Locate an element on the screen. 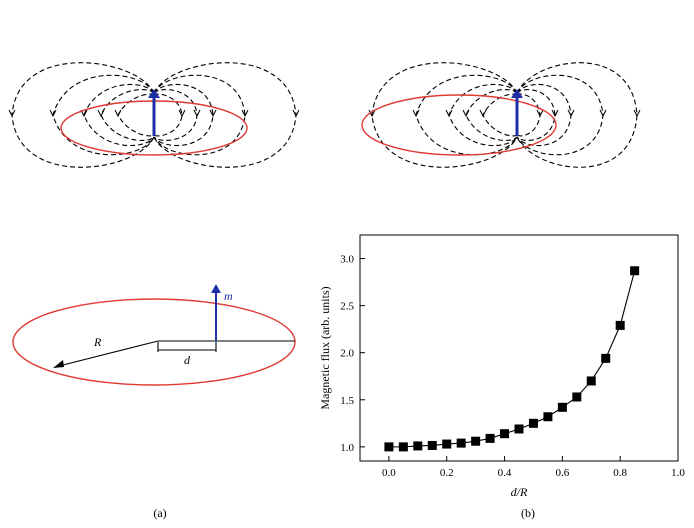  x-axis-label: d/R is located at coordinates (519, 492).